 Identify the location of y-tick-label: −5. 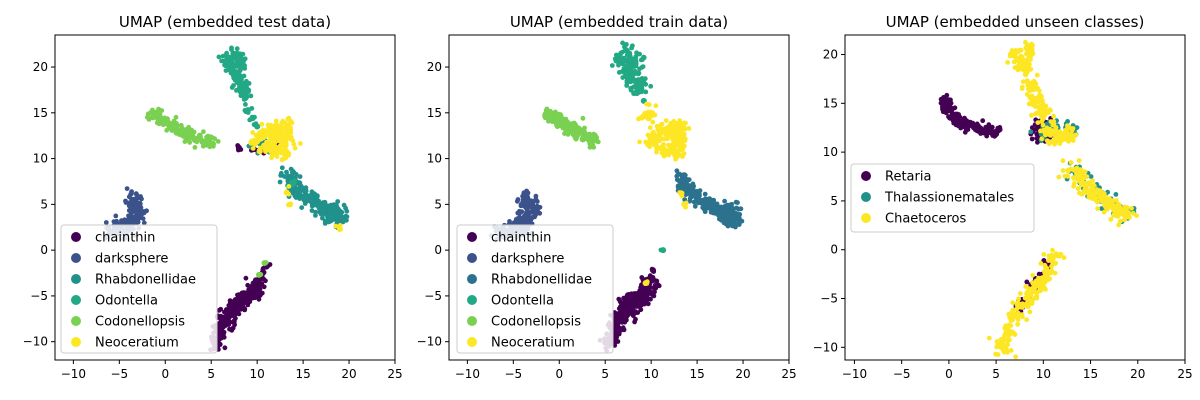
(433, 296).